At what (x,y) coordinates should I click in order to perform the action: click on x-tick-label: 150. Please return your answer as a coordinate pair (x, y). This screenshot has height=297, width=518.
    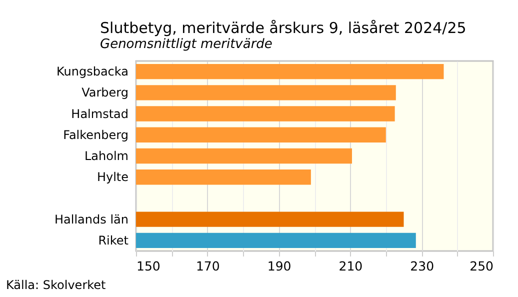
    Looking at the image, I should click on (148, 266).